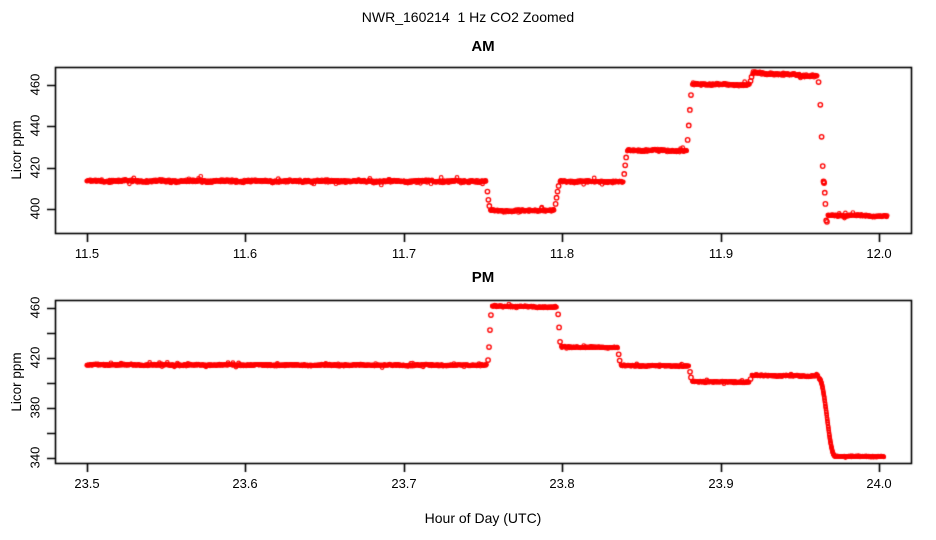  I want to click on am-y-axis-label: Licor ppm, so click(16, 150).